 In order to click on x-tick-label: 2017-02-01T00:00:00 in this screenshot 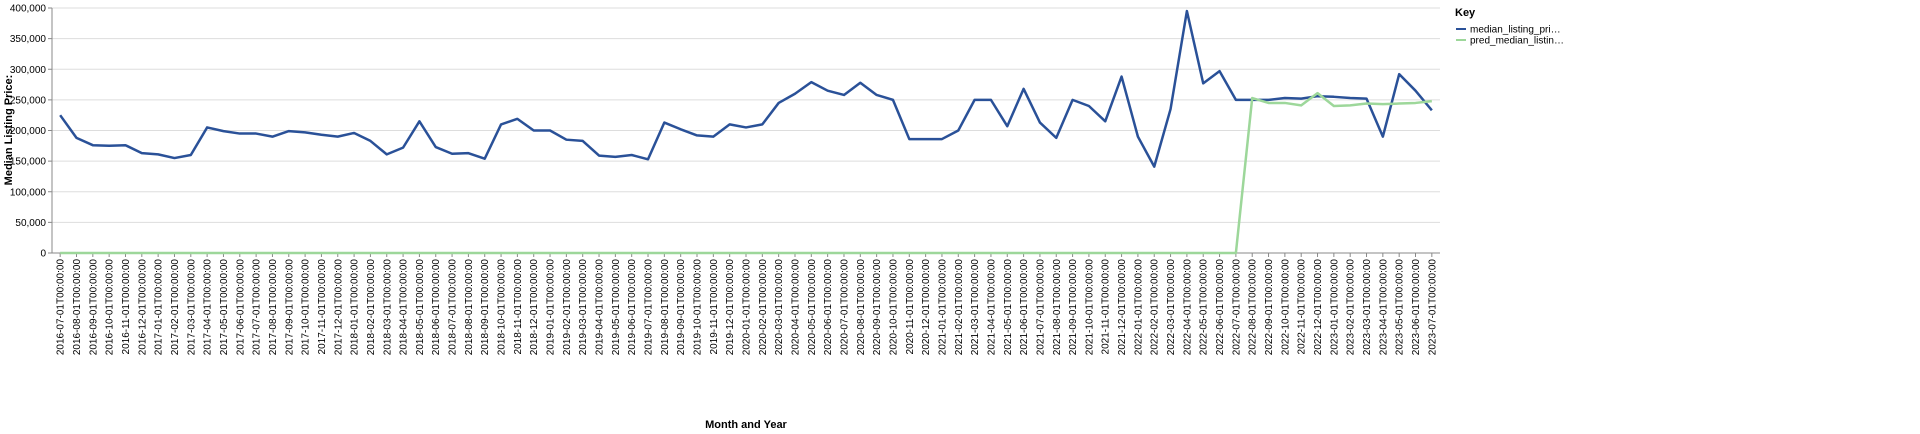, I will do `click(175, 307)`.